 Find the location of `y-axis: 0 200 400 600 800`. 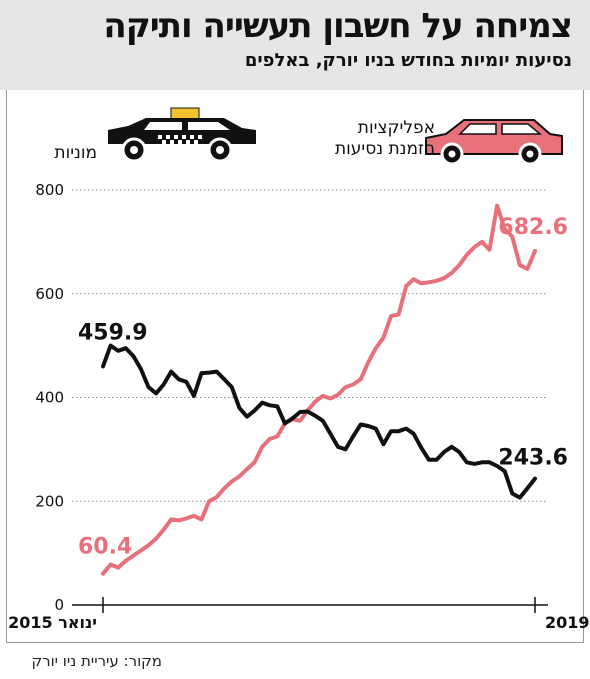

y-axis: 0 200 400 600 800 is located at coordinates (49, 397).